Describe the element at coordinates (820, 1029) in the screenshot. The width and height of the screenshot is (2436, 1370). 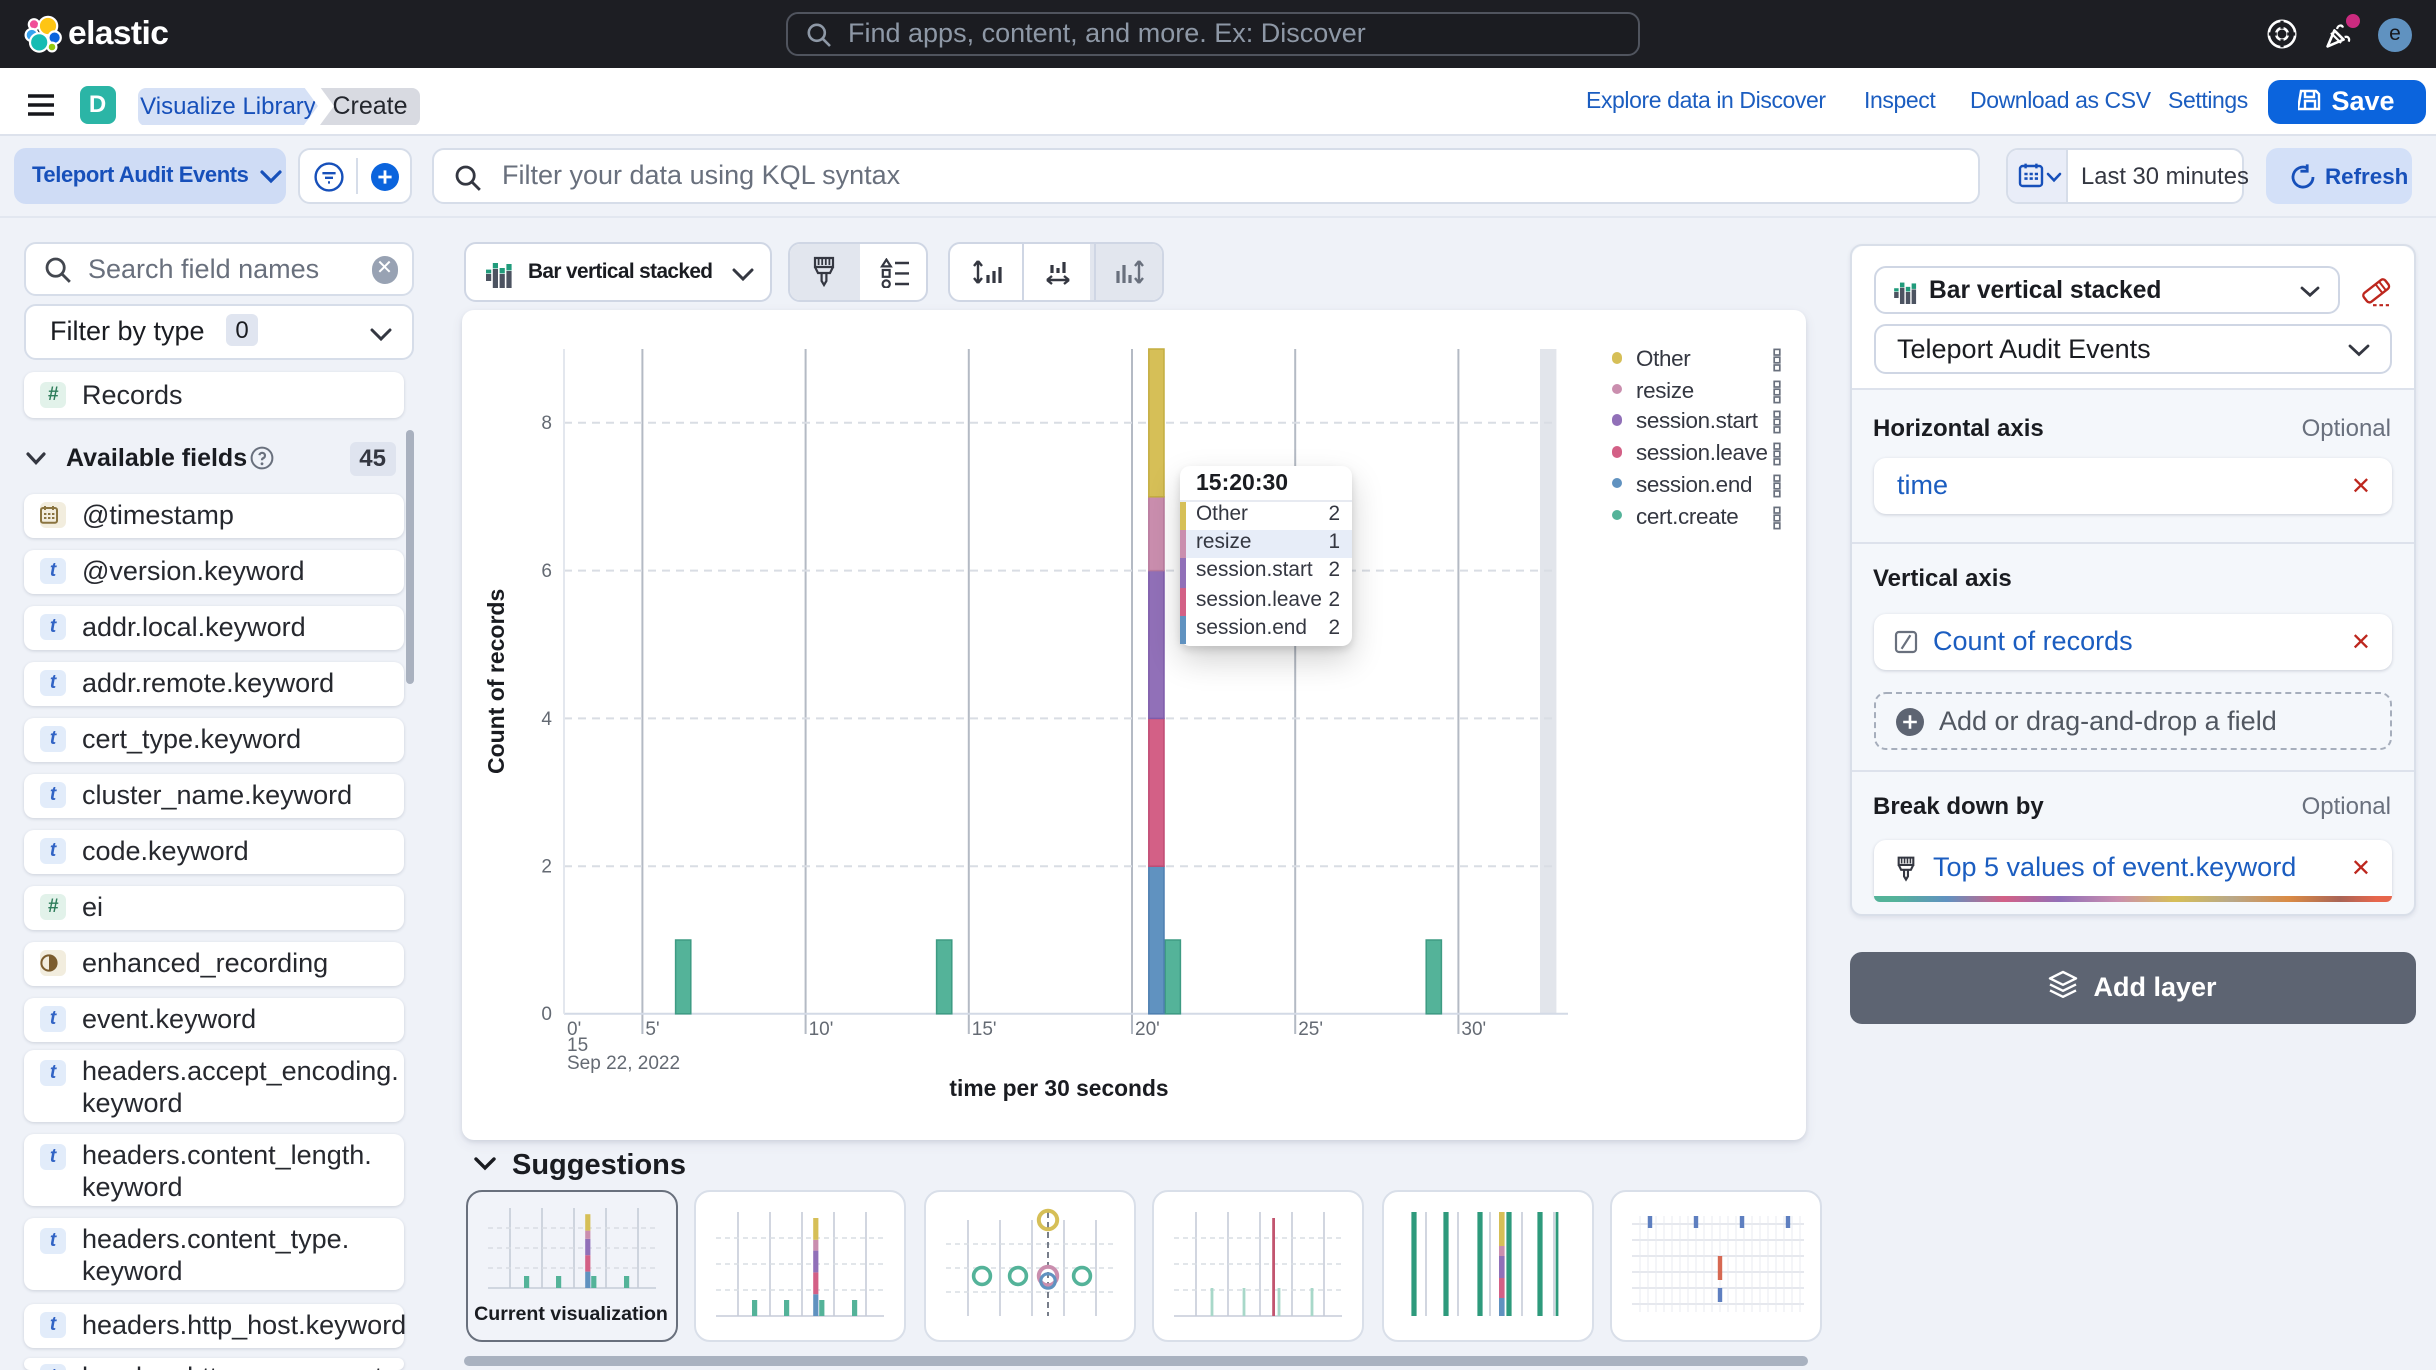
I see `svg-text: 10'` at that location.